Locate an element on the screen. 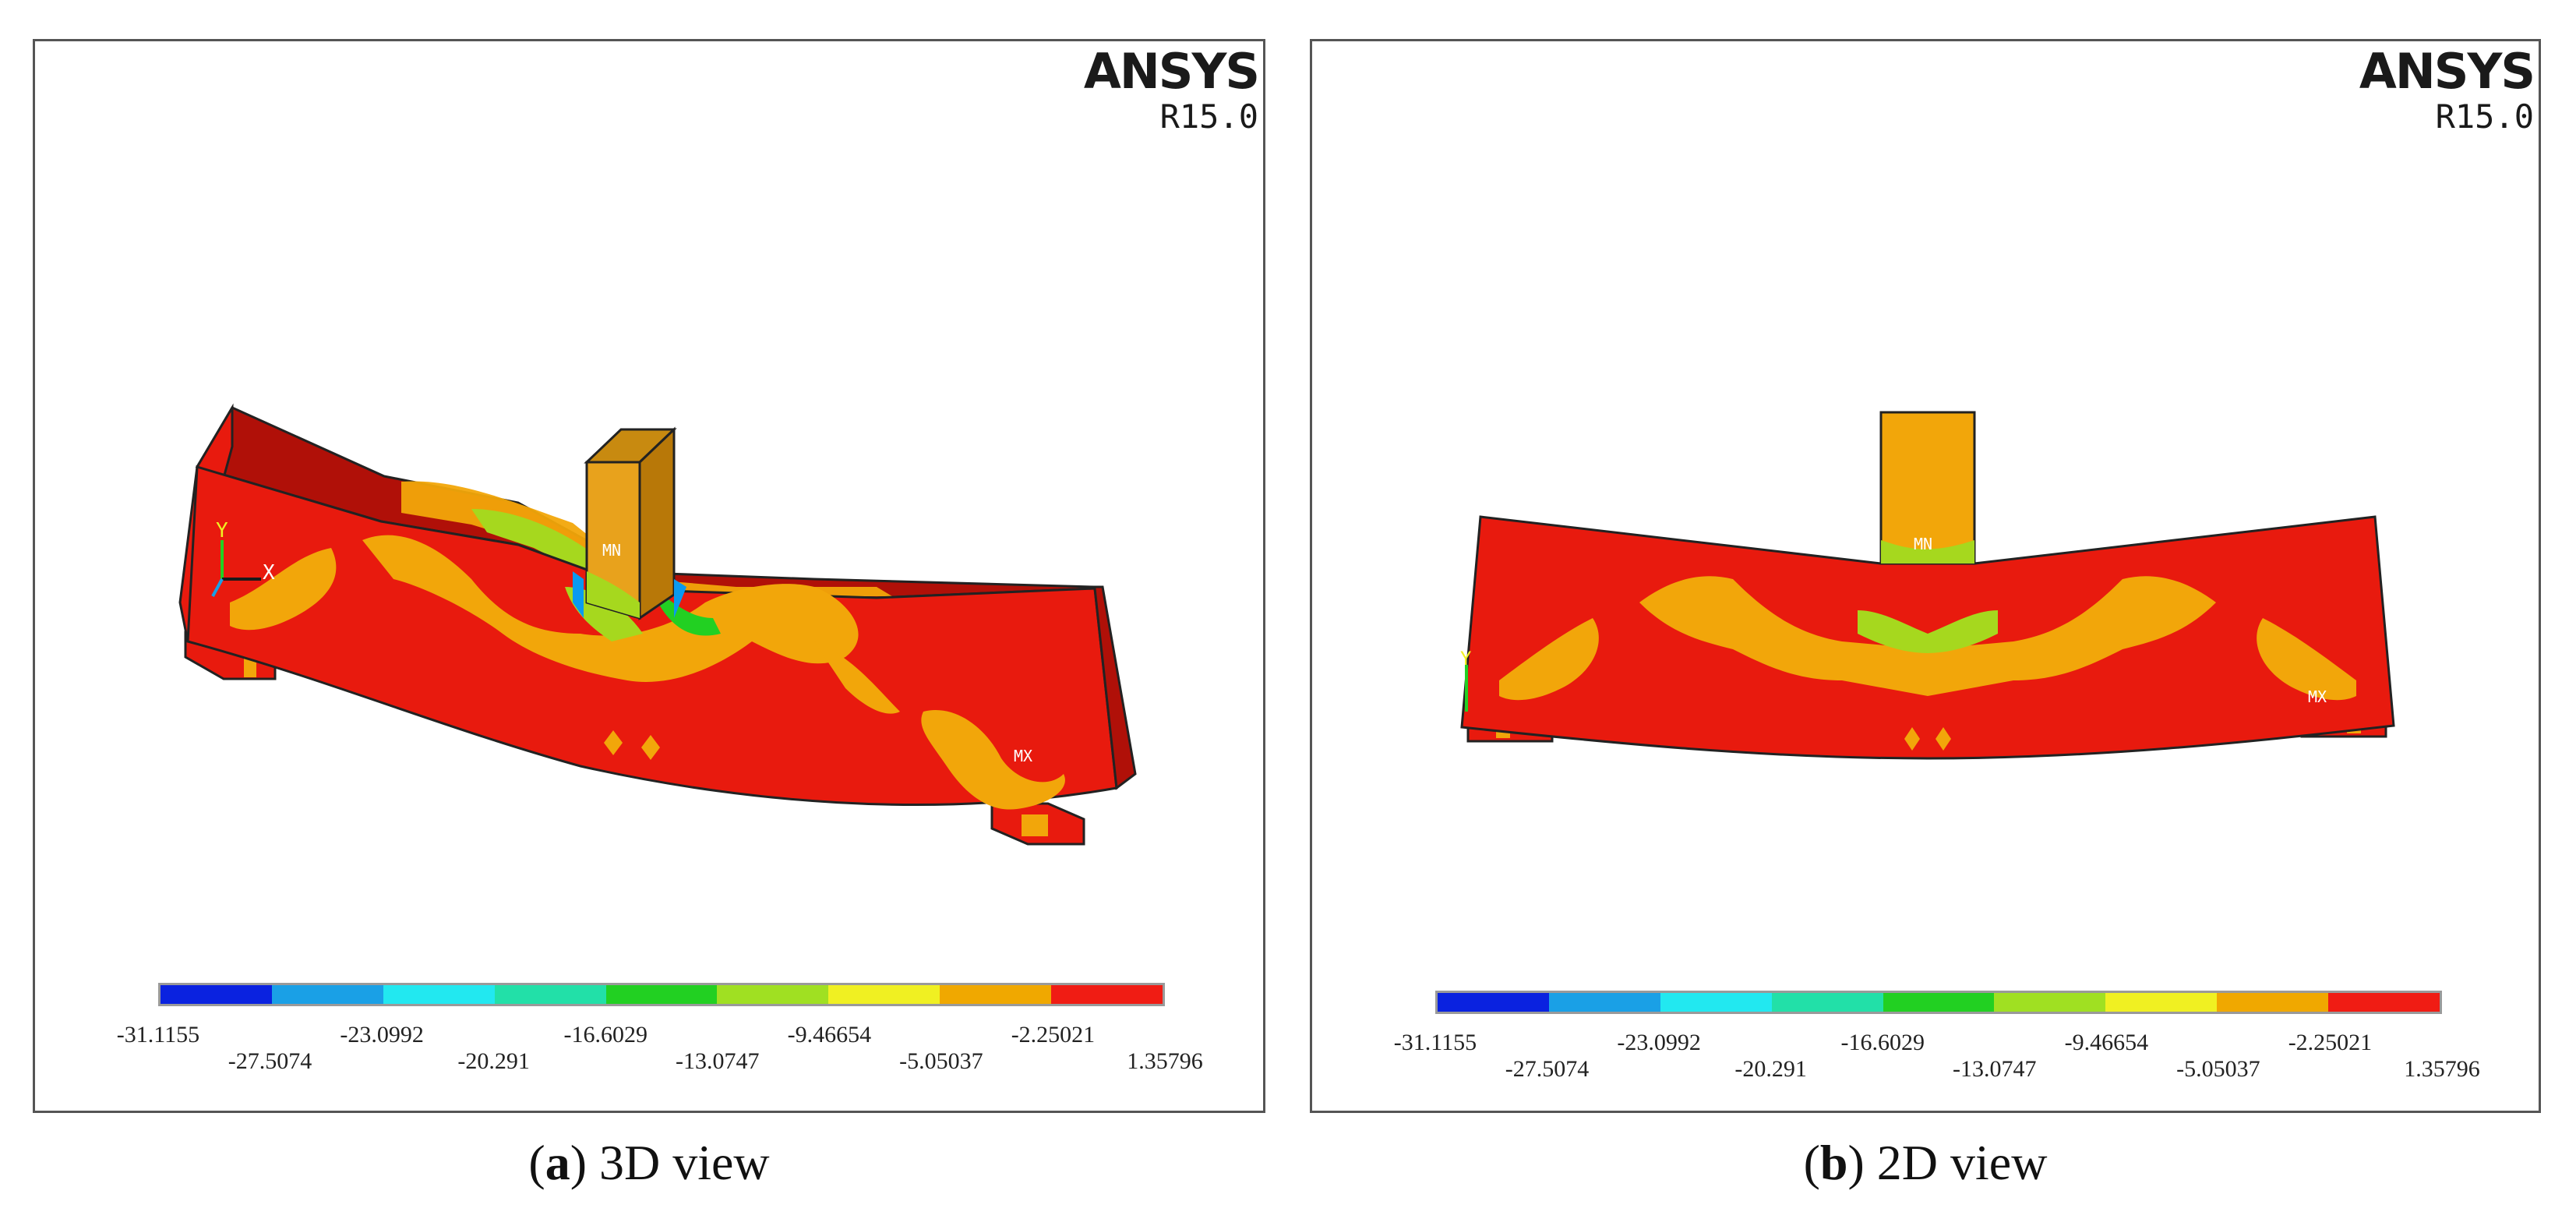 The height and width of the screenshot is (1226, 2576). right-support-patch is located at coordinates (1035, 825).